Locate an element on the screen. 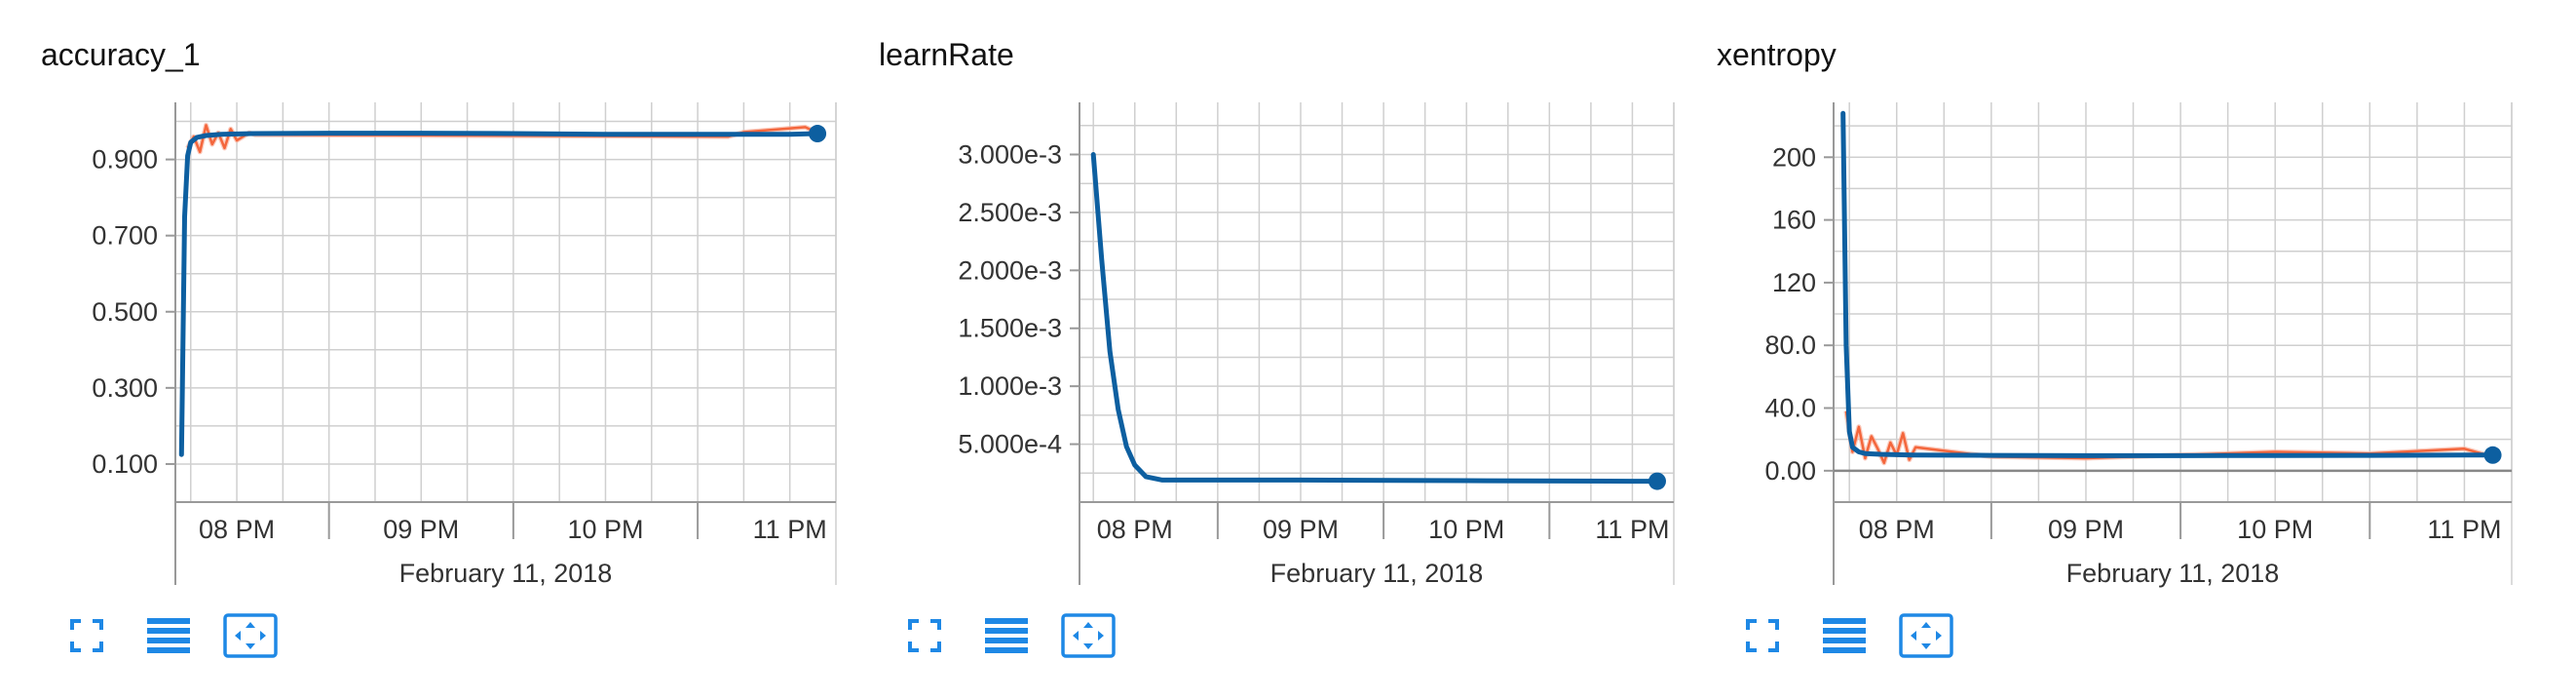  raw-series-line is located at coordinates (2168, 438).